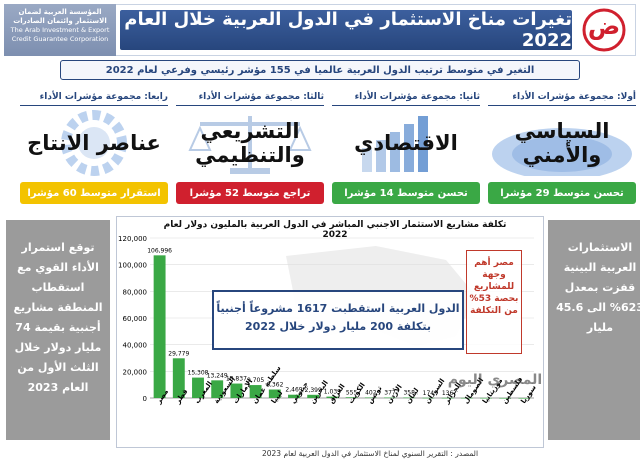 The image size is (640, 460). Describe the element at coordinates (313, 390) in the screenshot. I see `bar-value-label: 2,399` at that location.